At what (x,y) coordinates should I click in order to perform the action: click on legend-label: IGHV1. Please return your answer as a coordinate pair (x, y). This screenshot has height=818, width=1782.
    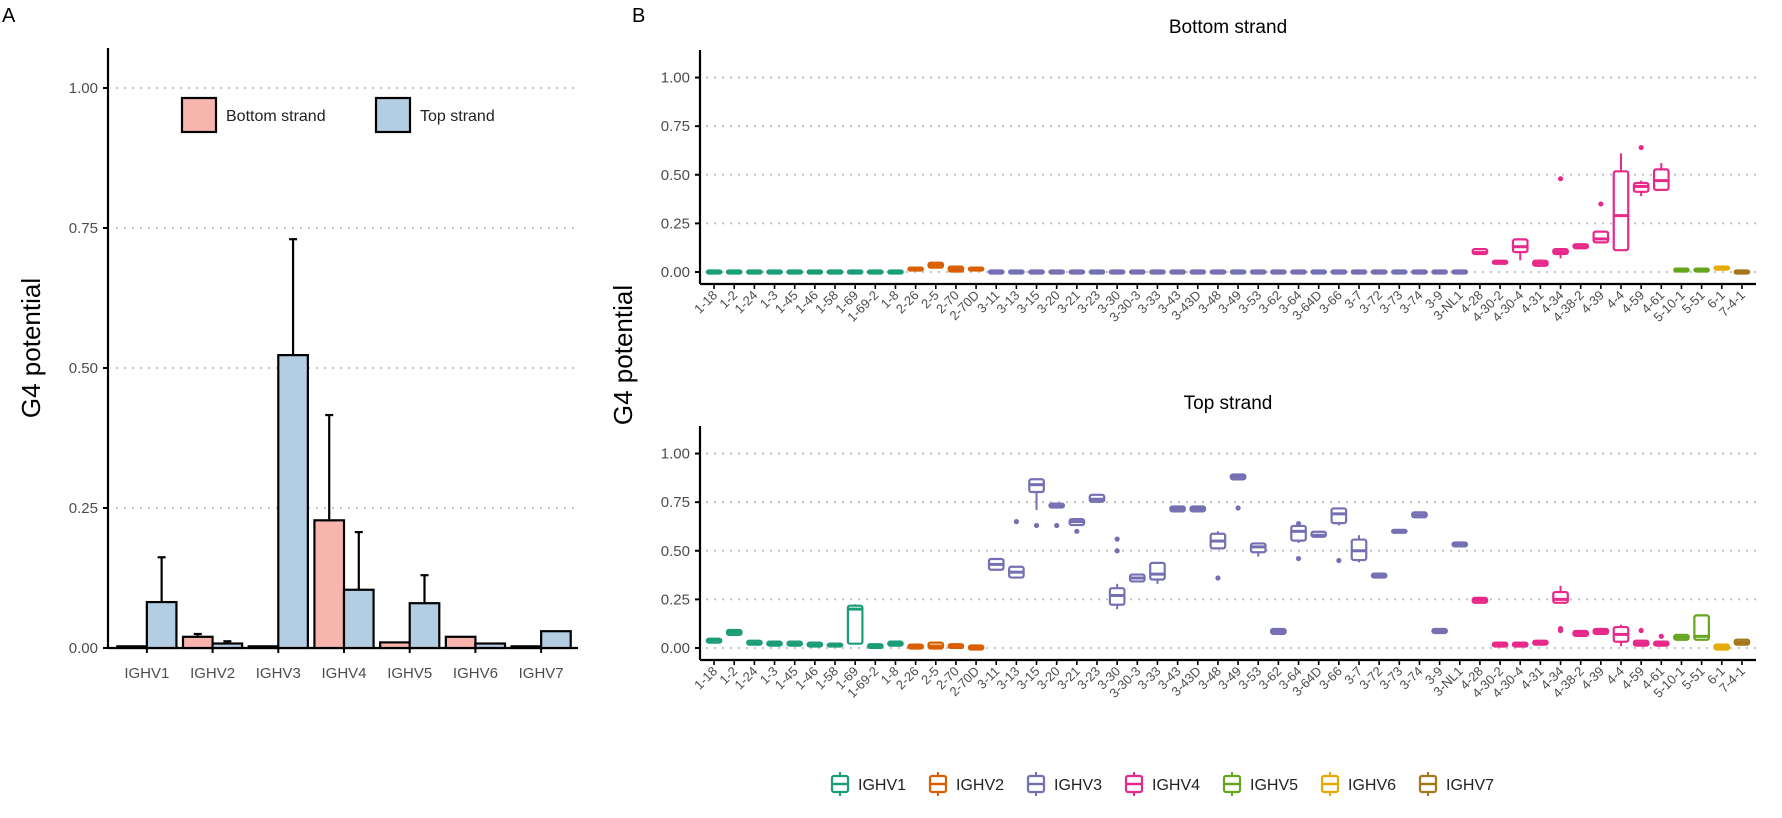
    Looking at the image, I should click on (882, 785).